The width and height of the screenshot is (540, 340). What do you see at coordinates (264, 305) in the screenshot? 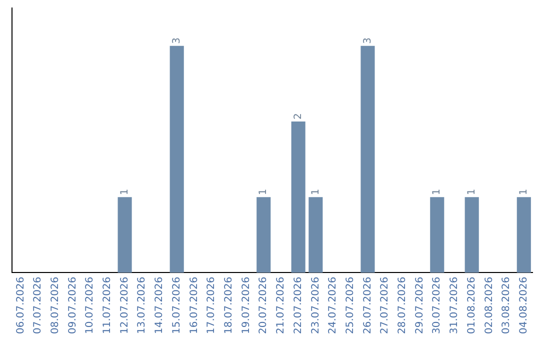
I see `x-tick-label: 20.07.2026` at bounding box center [264, 305].